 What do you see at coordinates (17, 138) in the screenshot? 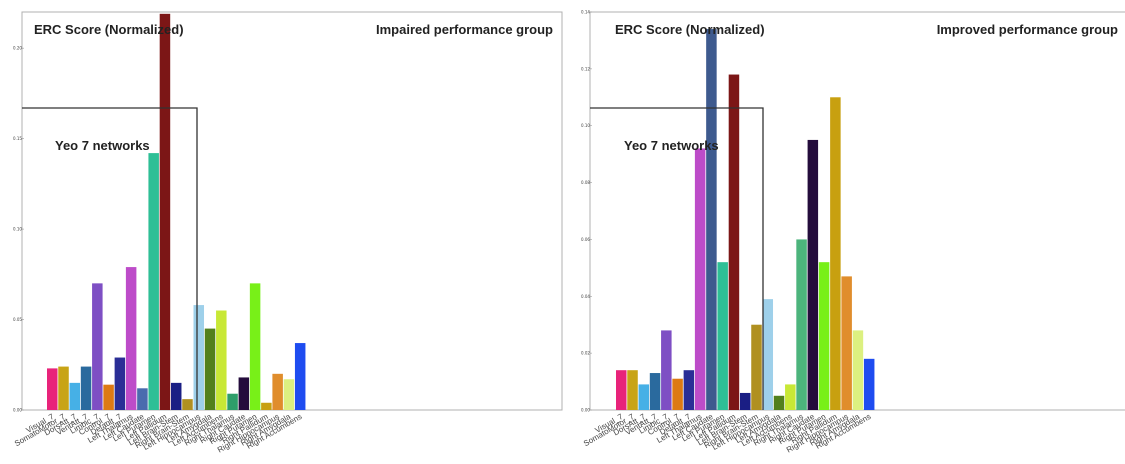
I see `y-tick-label: 0.15` at bounding box center [17, 138].